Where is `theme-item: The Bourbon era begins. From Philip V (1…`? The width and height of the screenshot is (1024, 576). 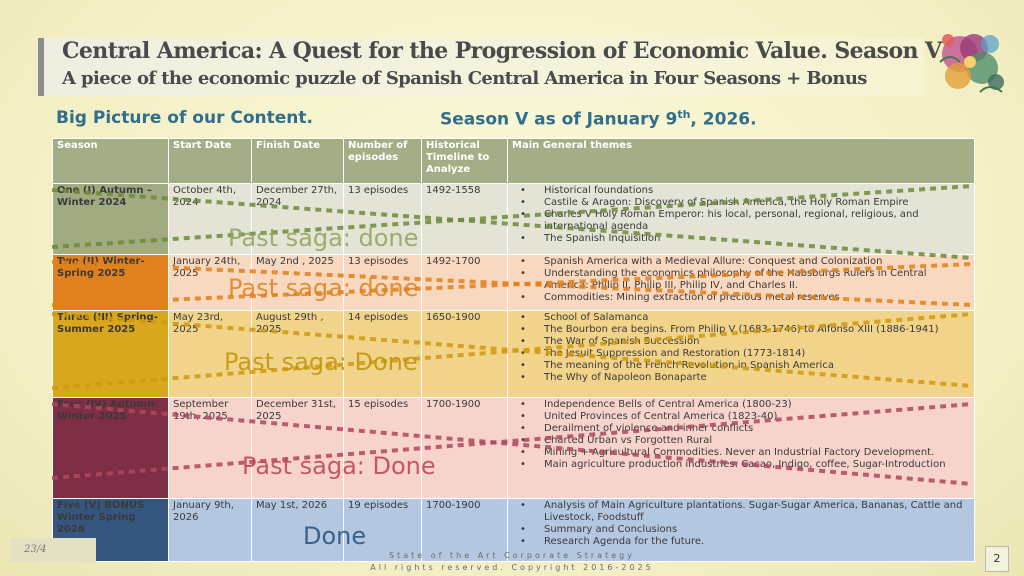
theme-item: The Bourbon era begins. From Philip V (1… is located at coordinates (745, 330).